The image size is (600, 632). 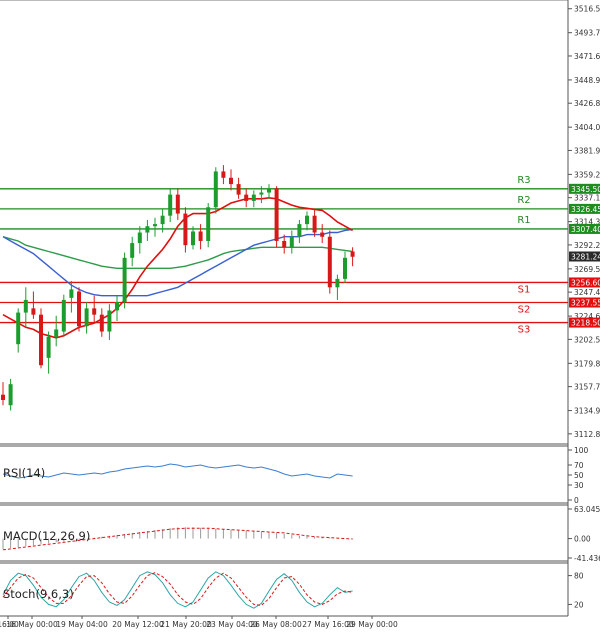 What do you see at coordinates (587, 269) in the screenshot?
I see `price-tick-label: 3269.50` at bounding box center [587, 269].